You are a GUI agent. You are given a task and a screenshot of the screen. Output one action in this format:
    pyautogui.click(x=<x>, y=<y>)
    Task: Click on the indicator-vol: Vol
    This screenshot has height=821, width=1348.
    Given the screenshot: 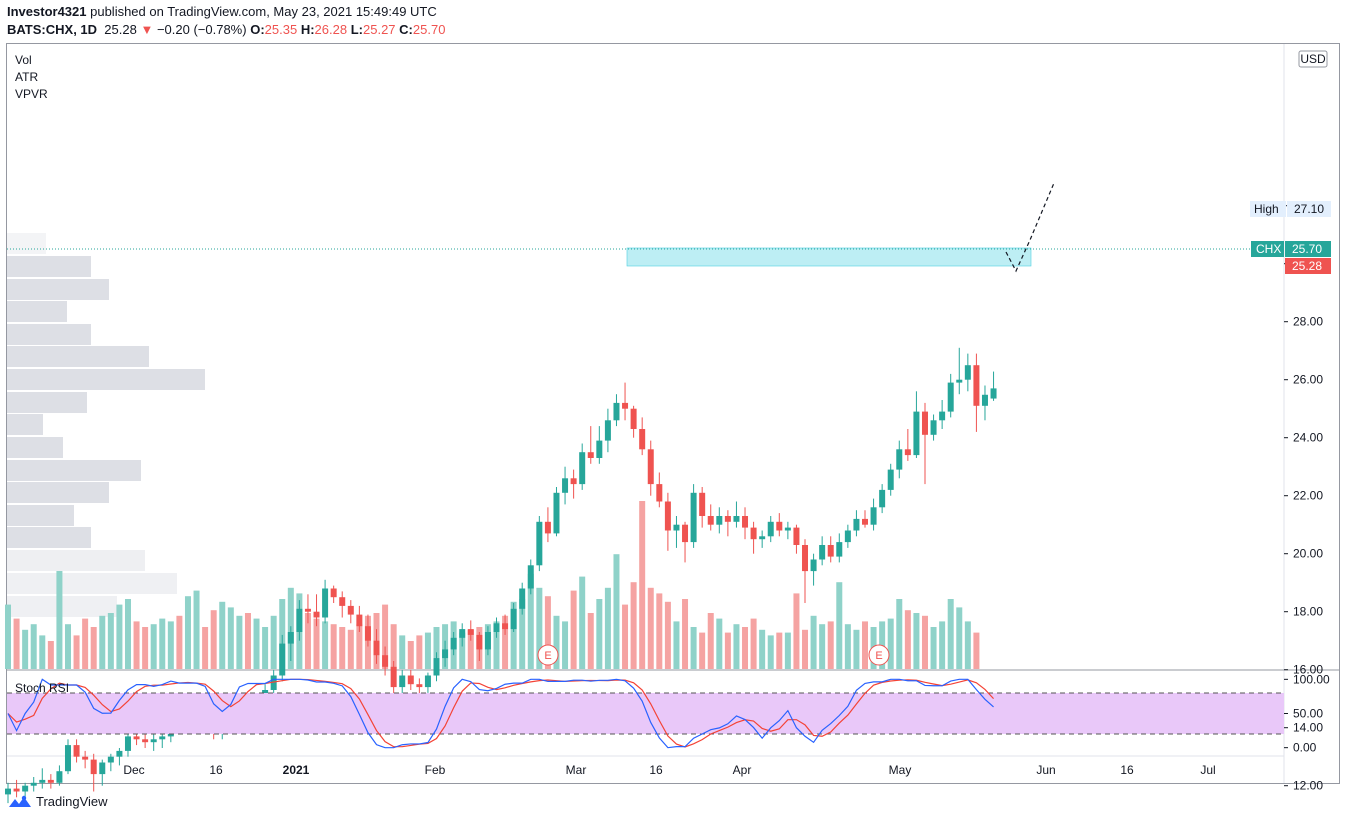 What is the action you would take?
    pyautogui.click(x=23, y=60)
    